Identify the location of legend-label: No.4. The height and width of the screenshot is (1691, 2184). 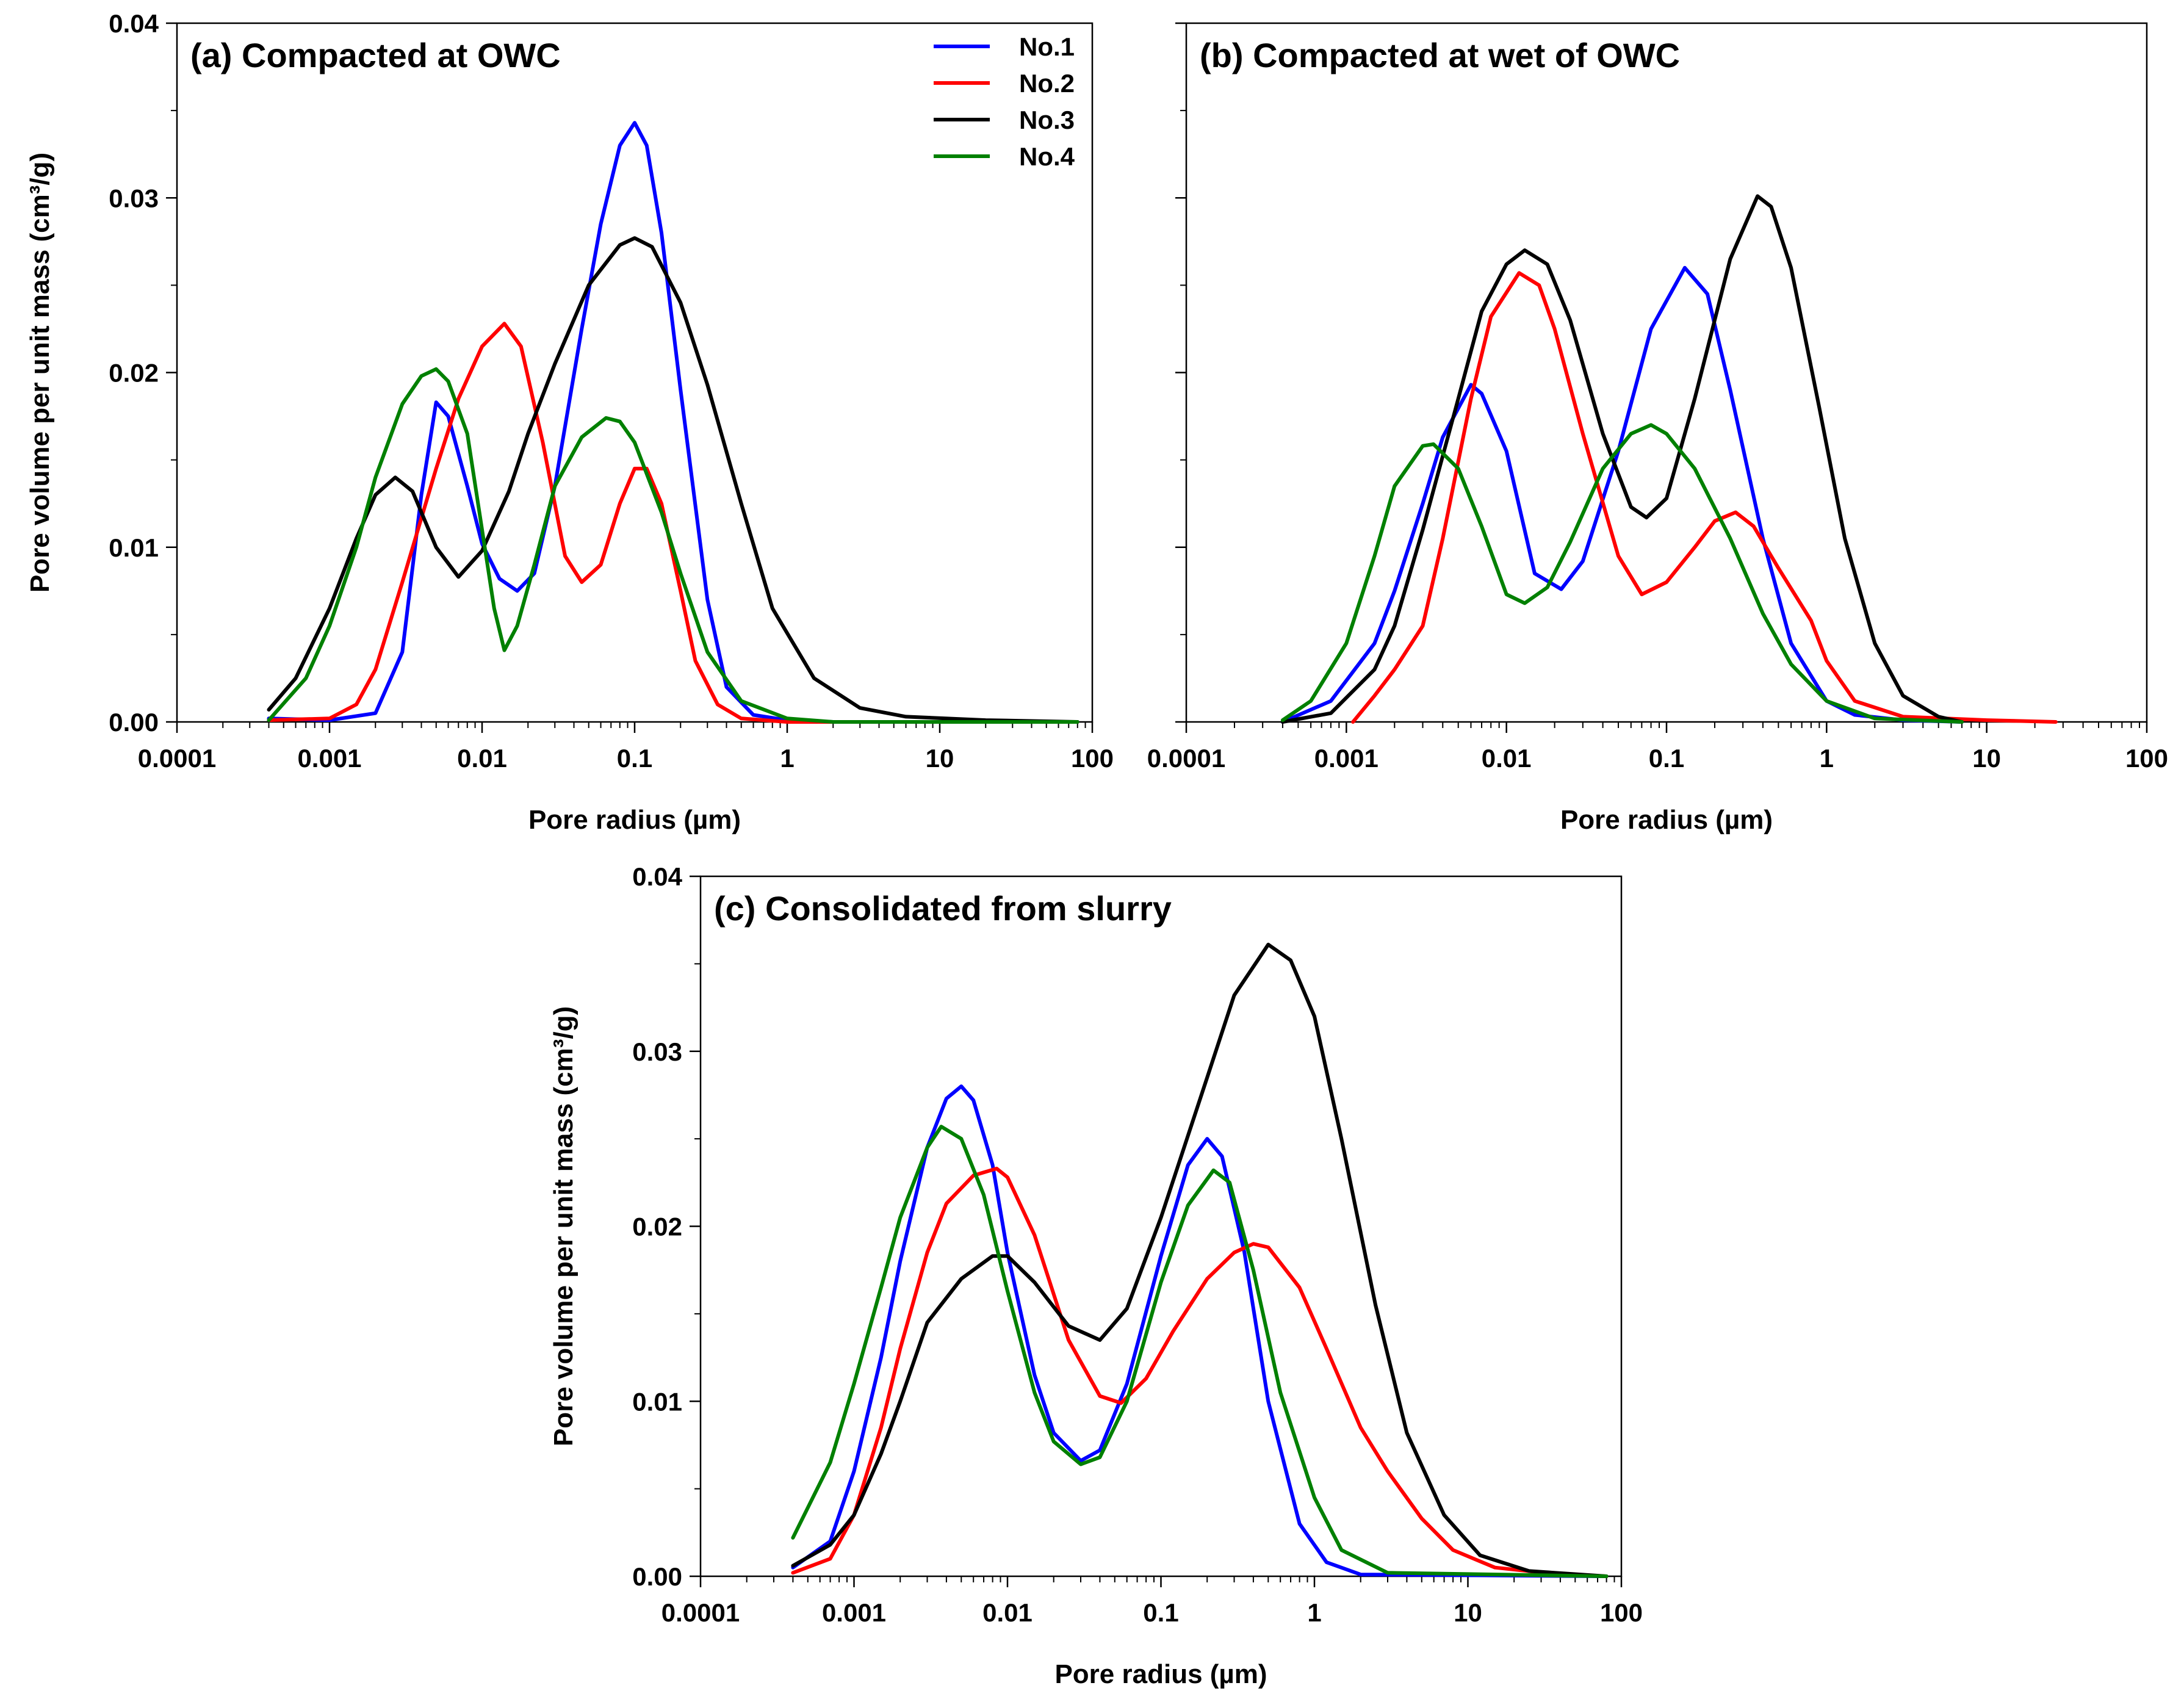
(1047, 156).